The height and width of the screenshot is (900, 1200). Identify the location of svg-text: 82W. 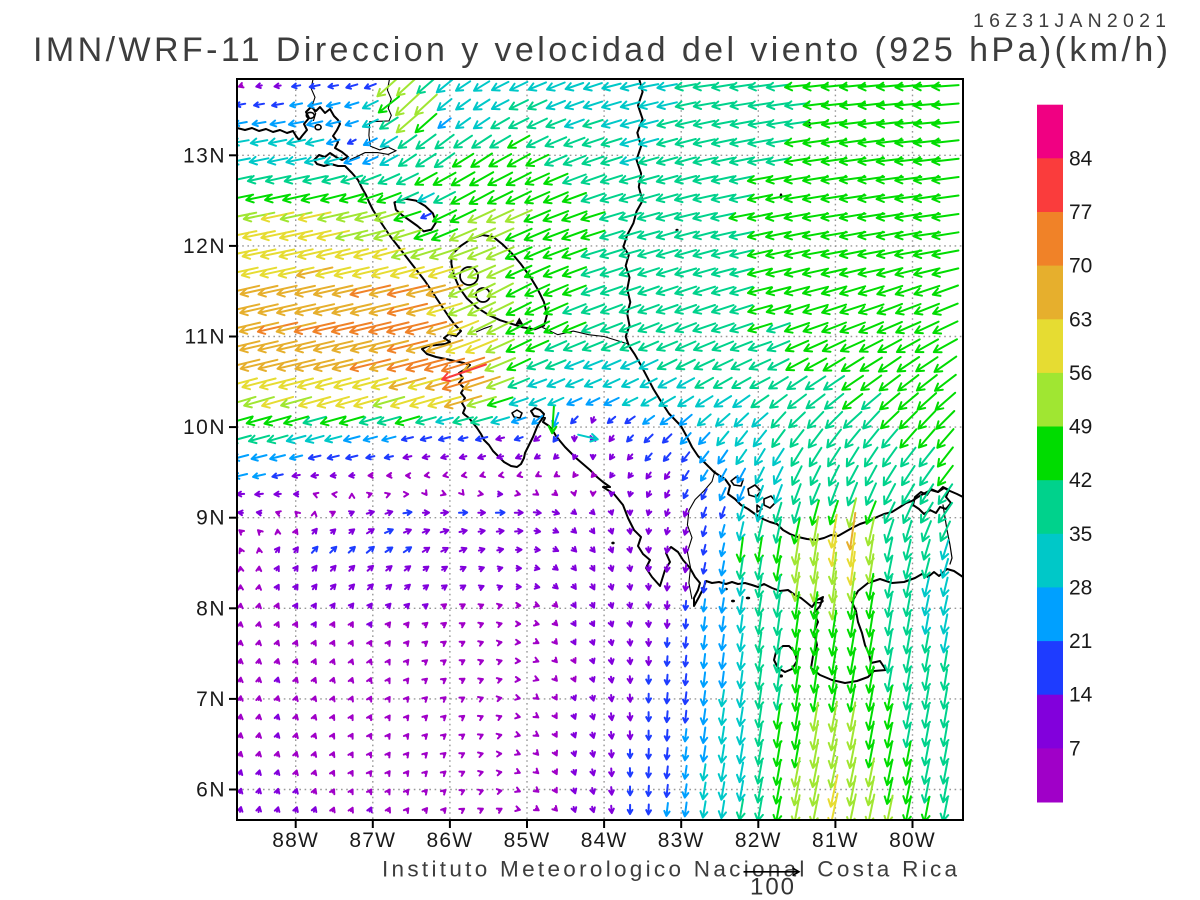
(758, 840).